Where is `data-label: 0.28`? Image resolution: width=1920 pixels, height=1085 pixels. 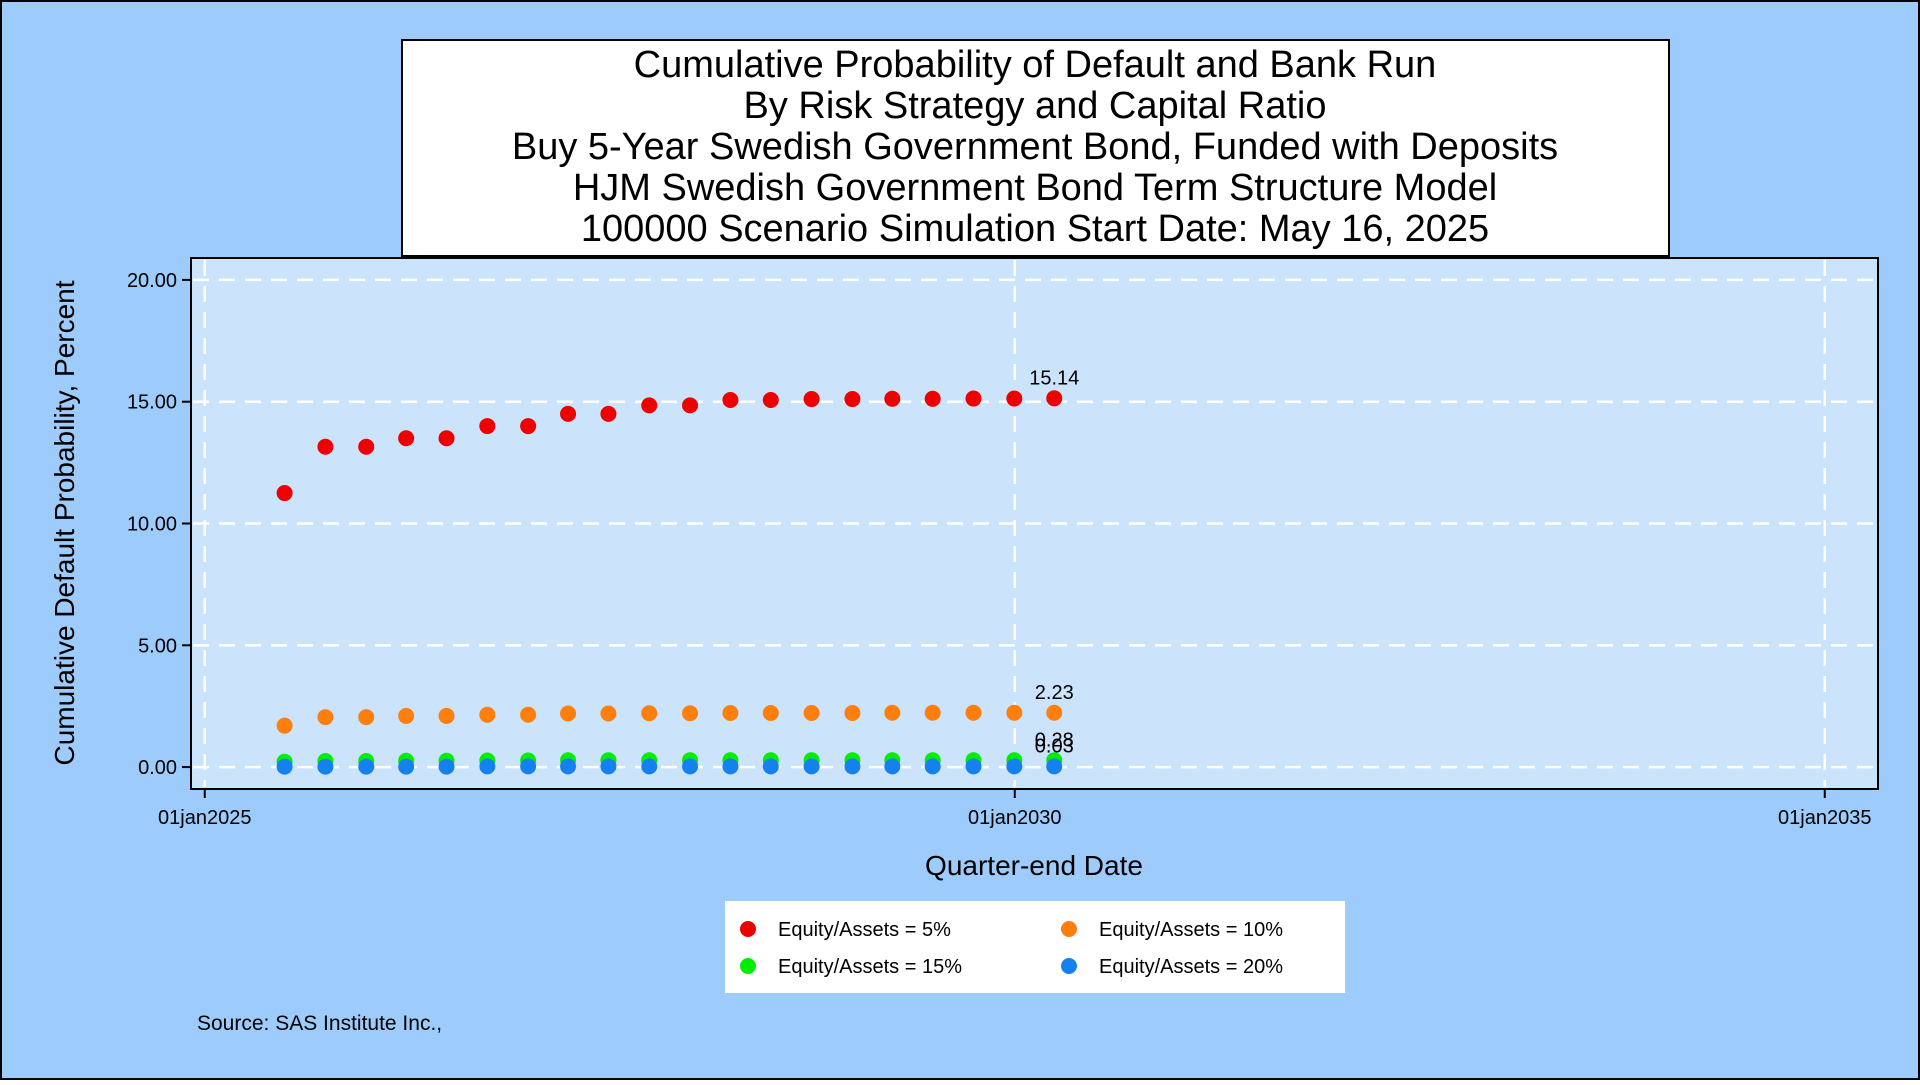
data-label: 0.28 is located at coordinates (1054, 740).